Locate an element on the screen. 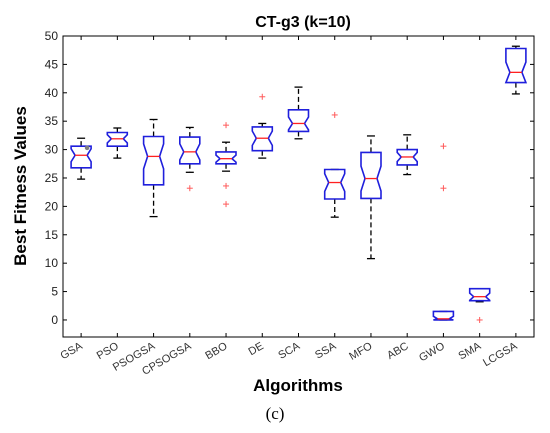 The image size is (550, 433). box-sca is located at coordinates (298, 113).